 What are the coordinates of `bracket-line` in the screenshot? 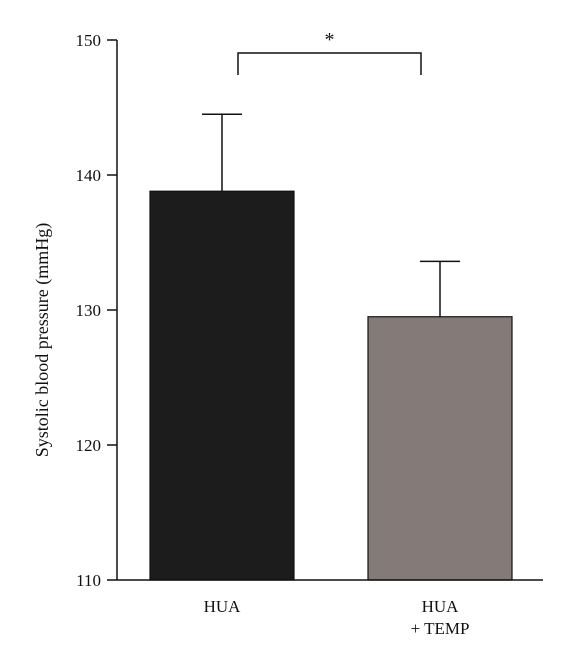 It's located at (329, 63).